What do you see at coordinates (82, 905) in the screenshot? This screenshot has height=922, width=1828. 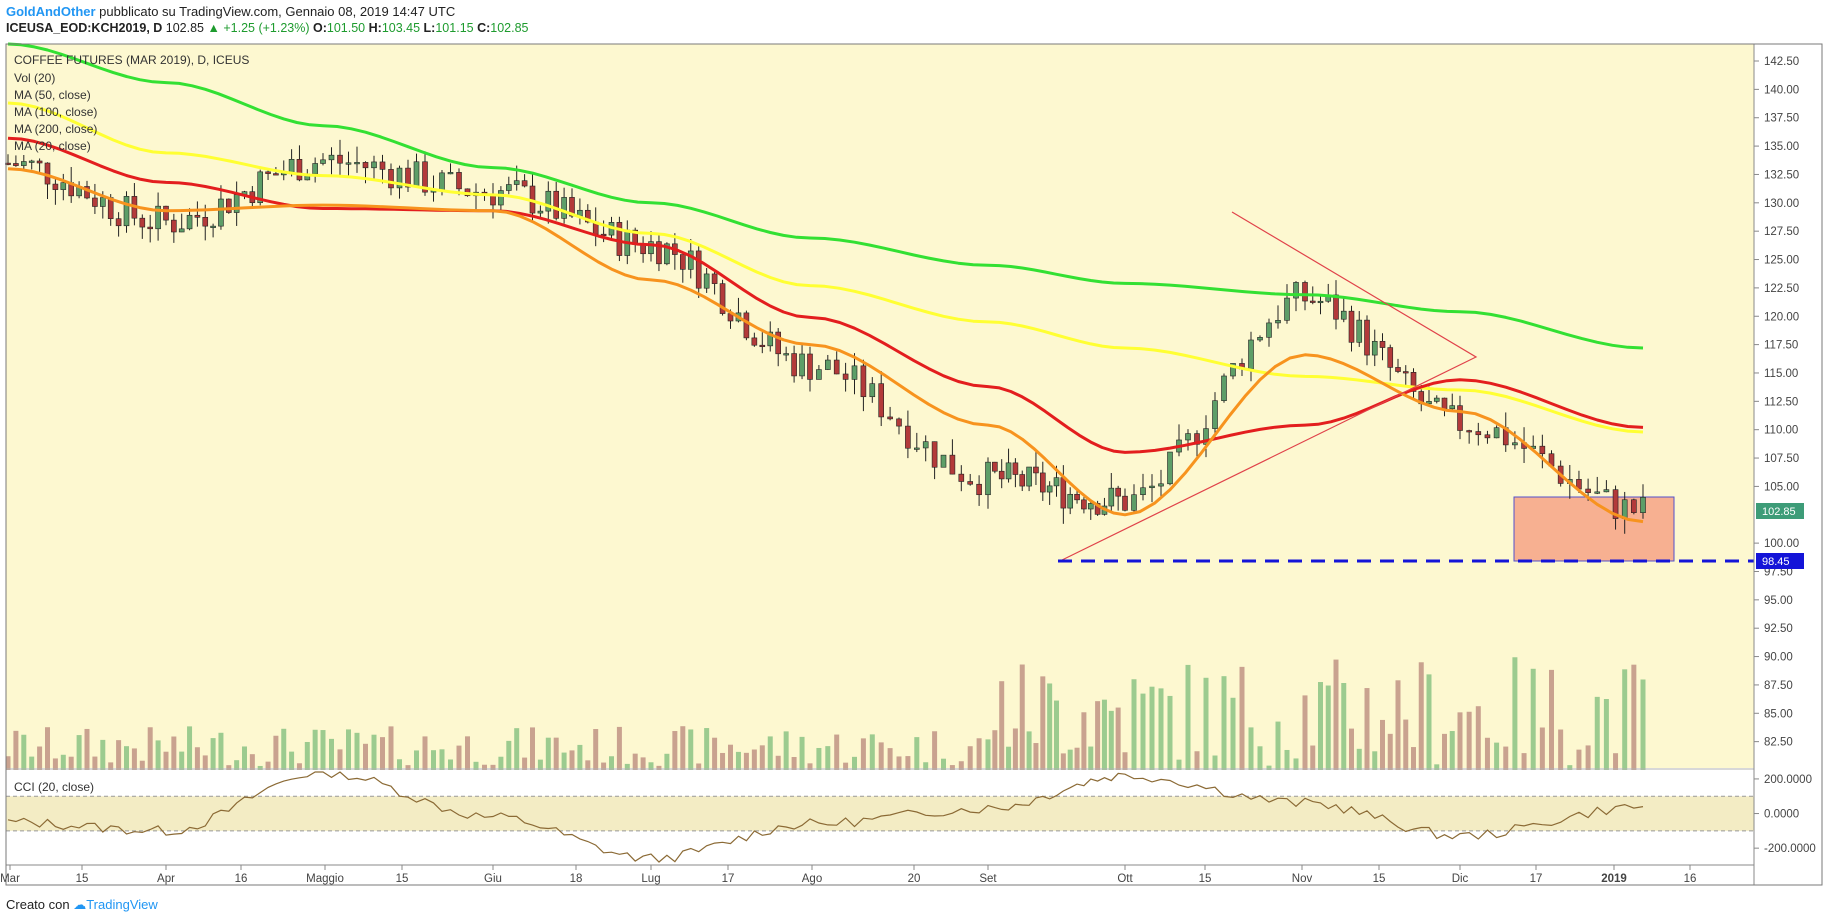 I see `footer: Creato con ☁TradingView` at bounding box center [82, 905].